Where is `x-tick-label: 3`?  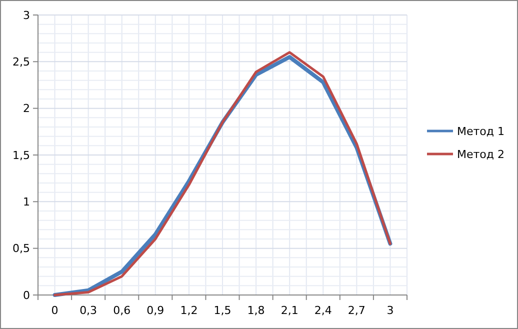
x-tick-label: 3 is located at coordinates (390, 310).